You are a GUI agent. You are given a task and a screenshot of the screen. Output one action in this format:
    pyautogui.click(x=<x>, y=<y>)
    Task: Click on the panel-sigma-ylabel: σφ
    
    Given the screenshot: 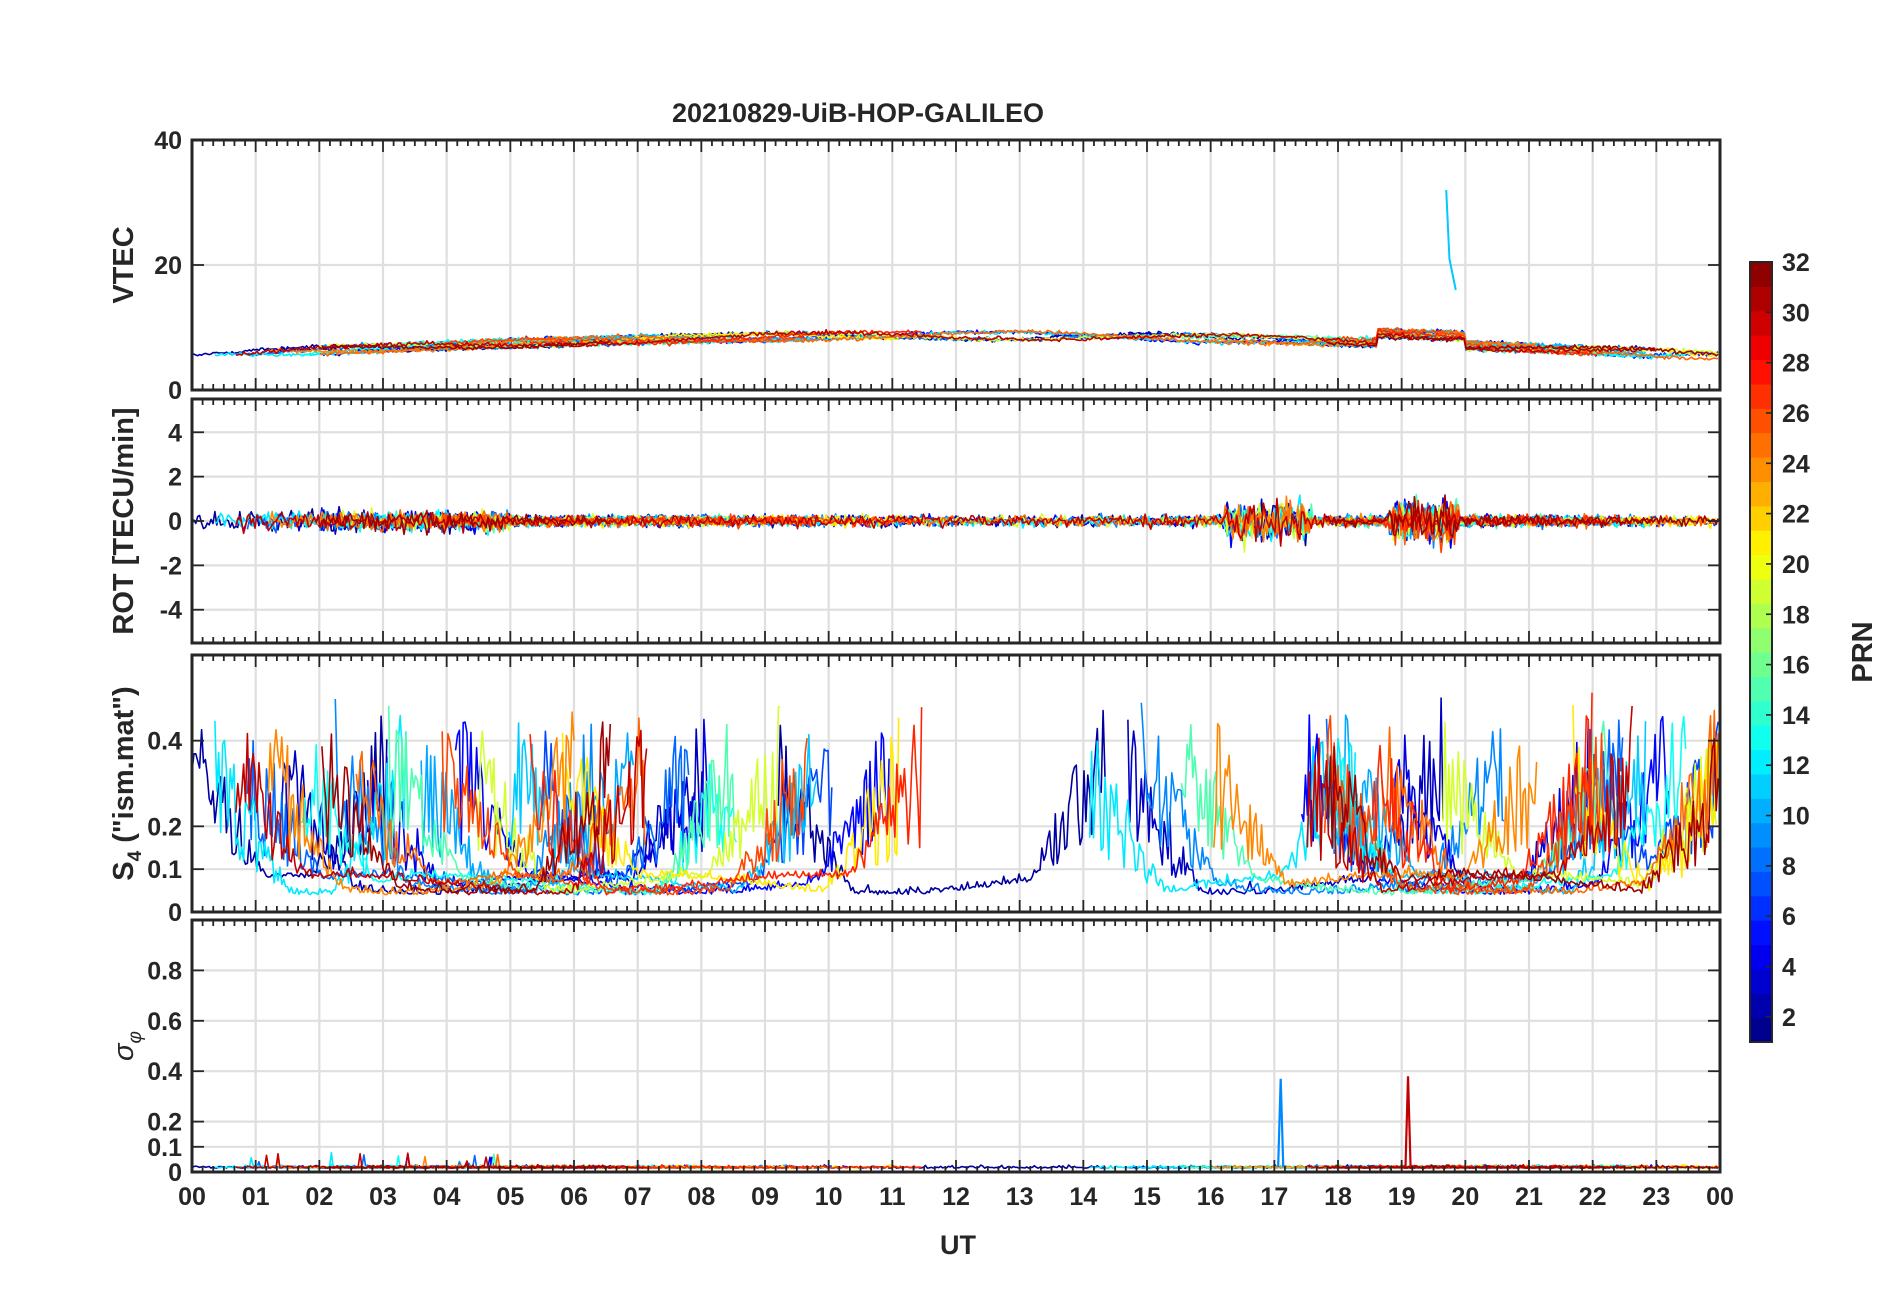 What is the action you would take?
    pyautogui.click(x=127, y=1046)
    